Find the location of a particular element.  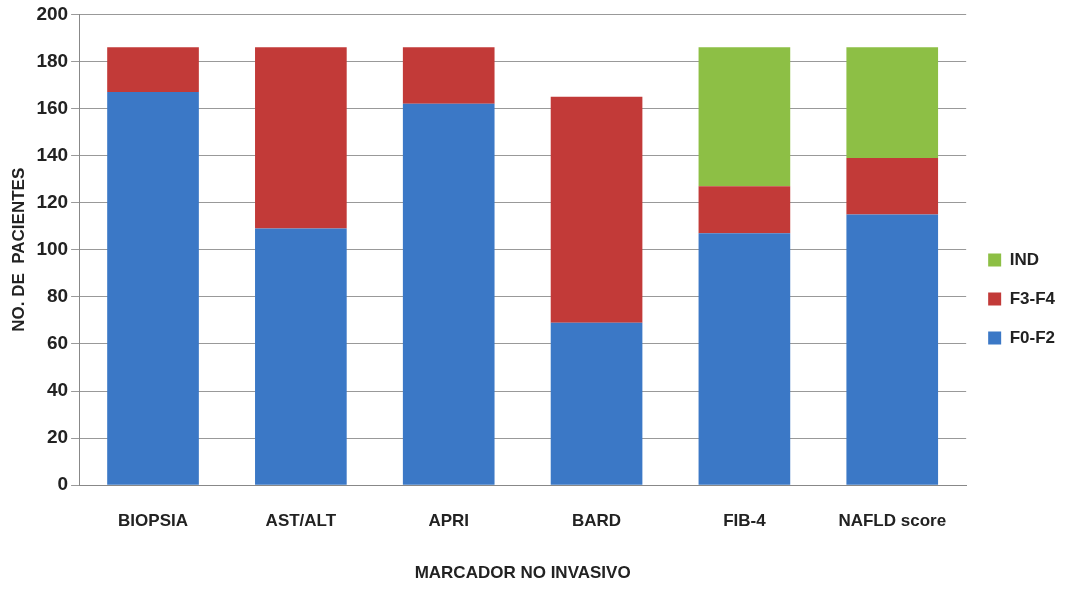

y-tick-label: 140 is located at coordinates (52, 154).